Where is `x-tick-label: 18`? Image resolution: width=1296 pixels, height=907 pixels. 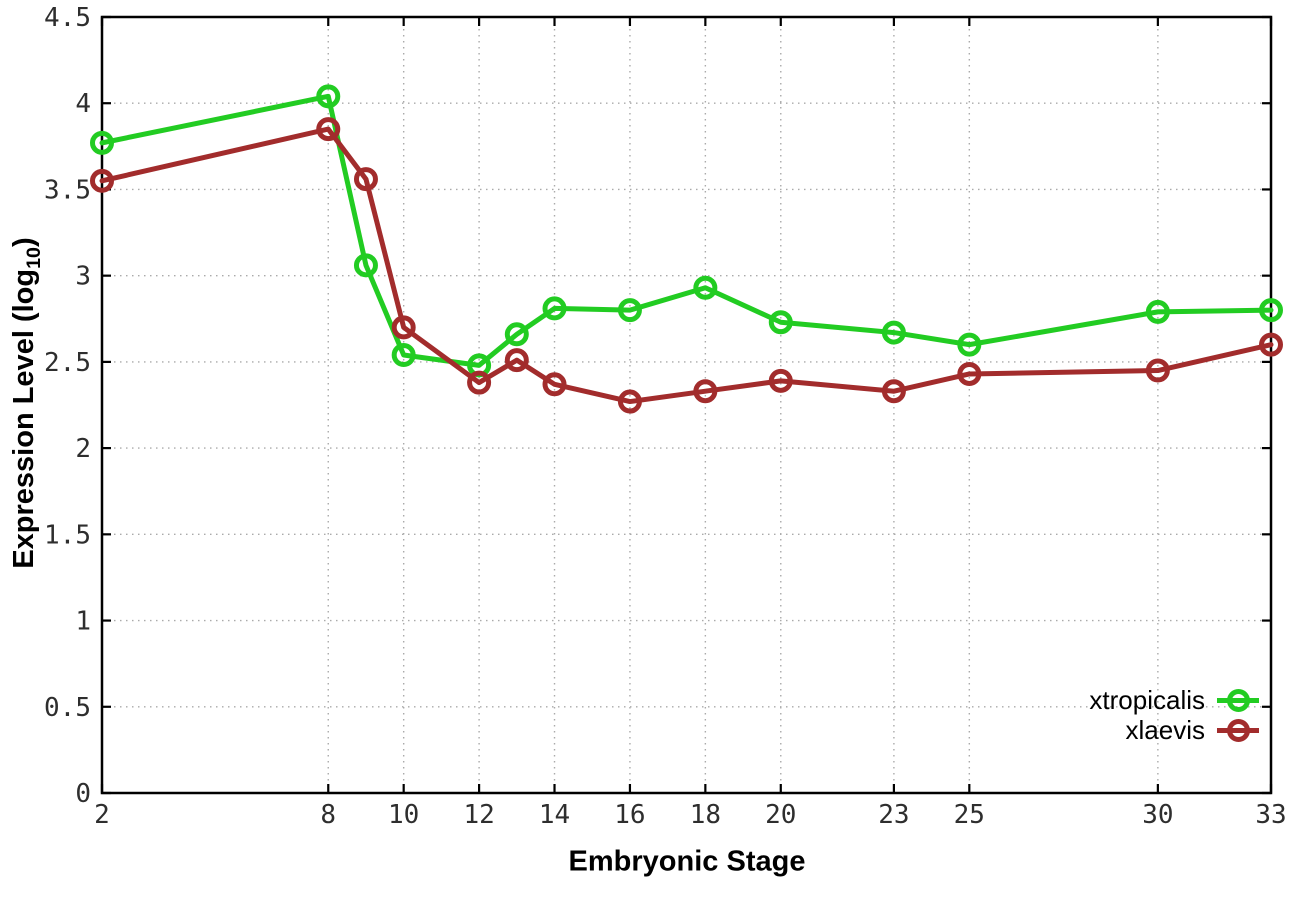 x-tick-label: 18 is located at coordinates (705, 815).